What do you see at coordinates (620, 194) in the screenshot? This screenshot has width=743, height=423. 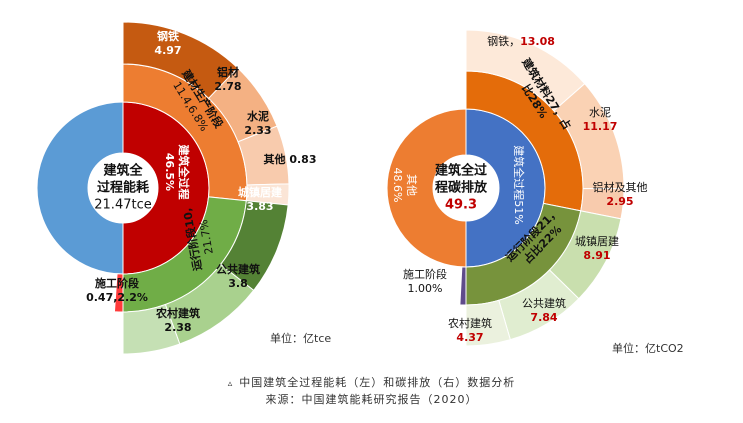 I see `label-aluminum-co2: 铝材及其他 2.95` at bounding box center [620, 194].